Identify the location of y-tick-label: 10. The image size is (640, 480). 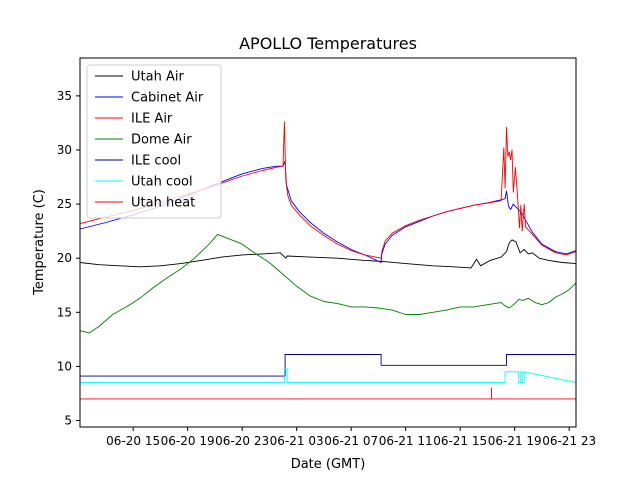
(64, 366).